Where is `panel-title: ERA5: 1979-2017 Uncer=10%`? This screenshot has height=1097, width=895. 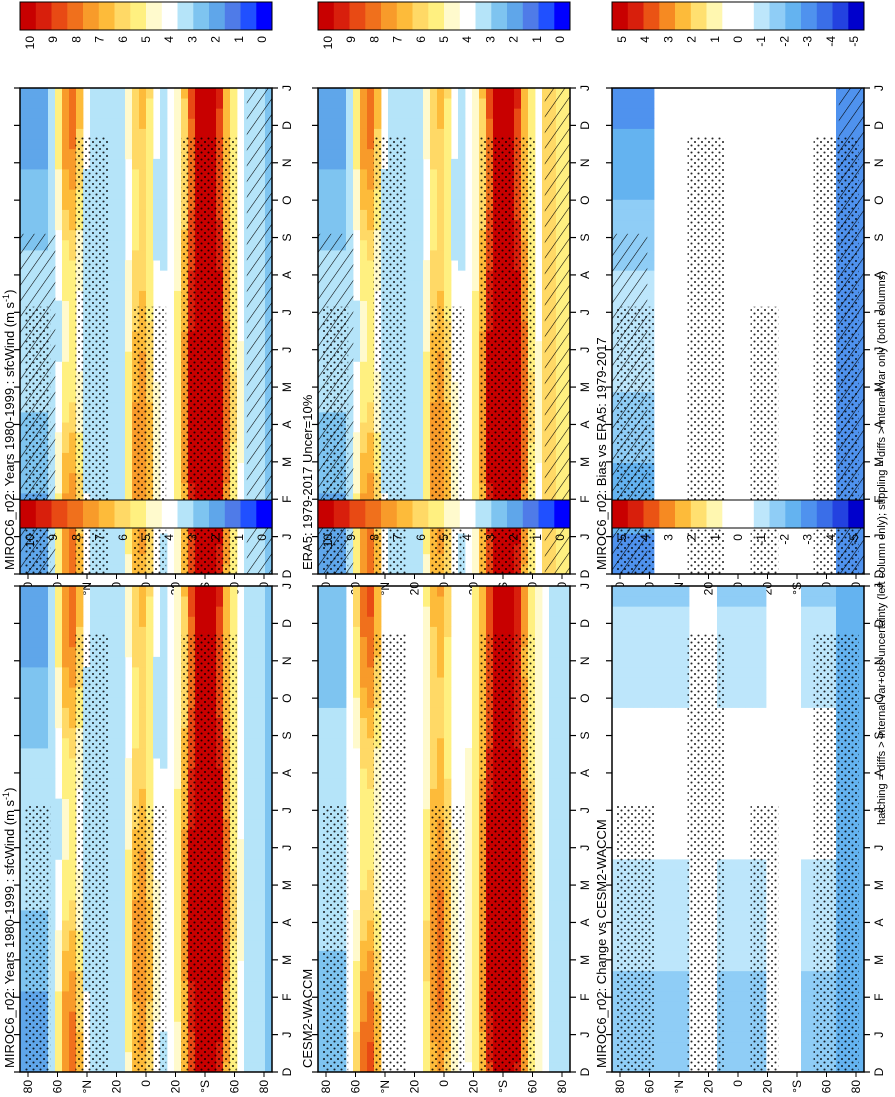
panel-title: ERA5: 1979-2017 Uncer=10% is located at coordinates (307, 482).